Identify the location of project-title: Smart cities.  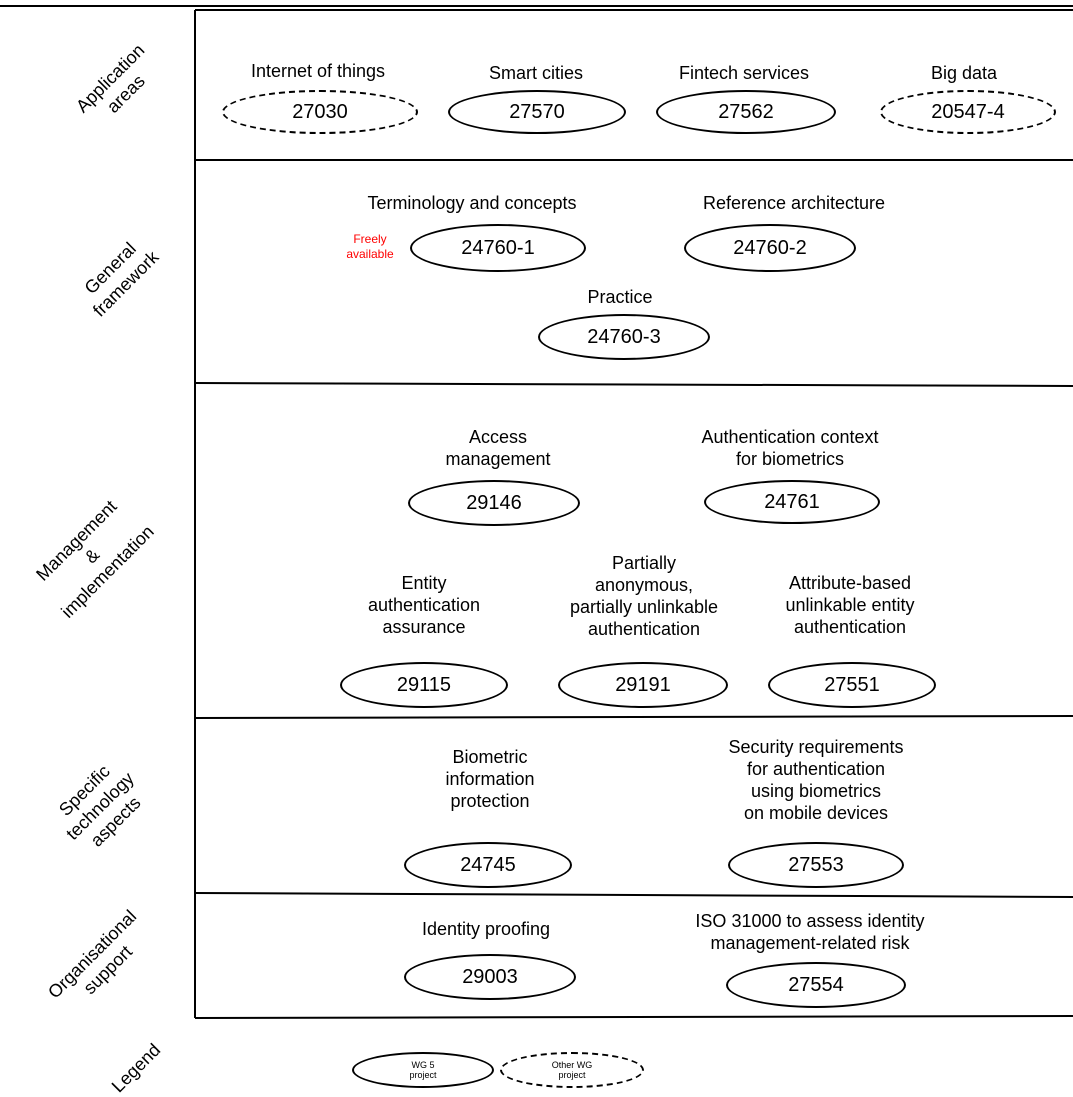
(536, 73).